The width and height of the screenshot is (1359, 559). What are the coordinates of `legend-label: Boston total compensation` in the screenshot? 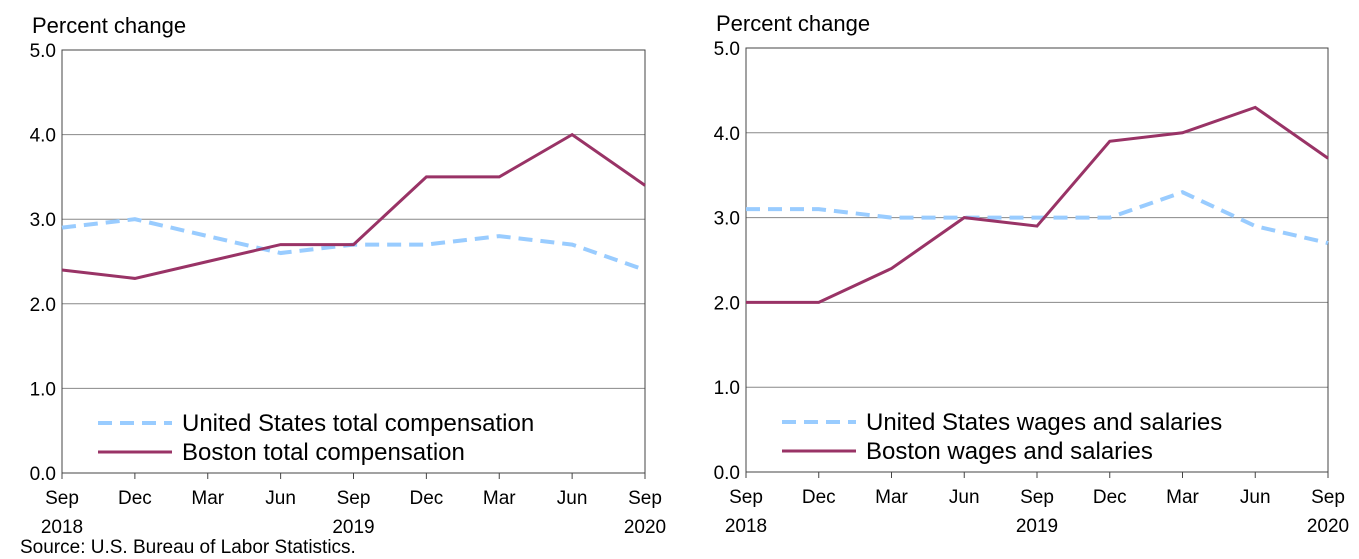 It's located at (323, 452).